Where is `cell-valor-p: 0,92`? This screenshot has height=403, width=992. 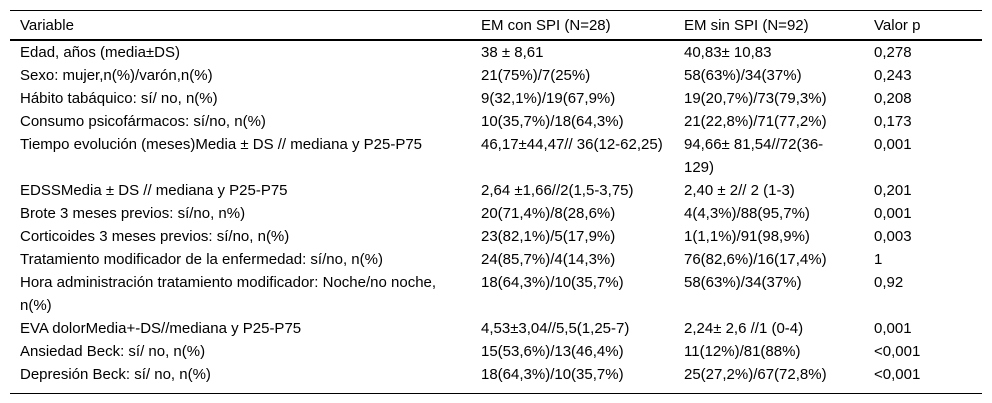 cell-valor-p: 0,92 is located at coordinates (889, 282).